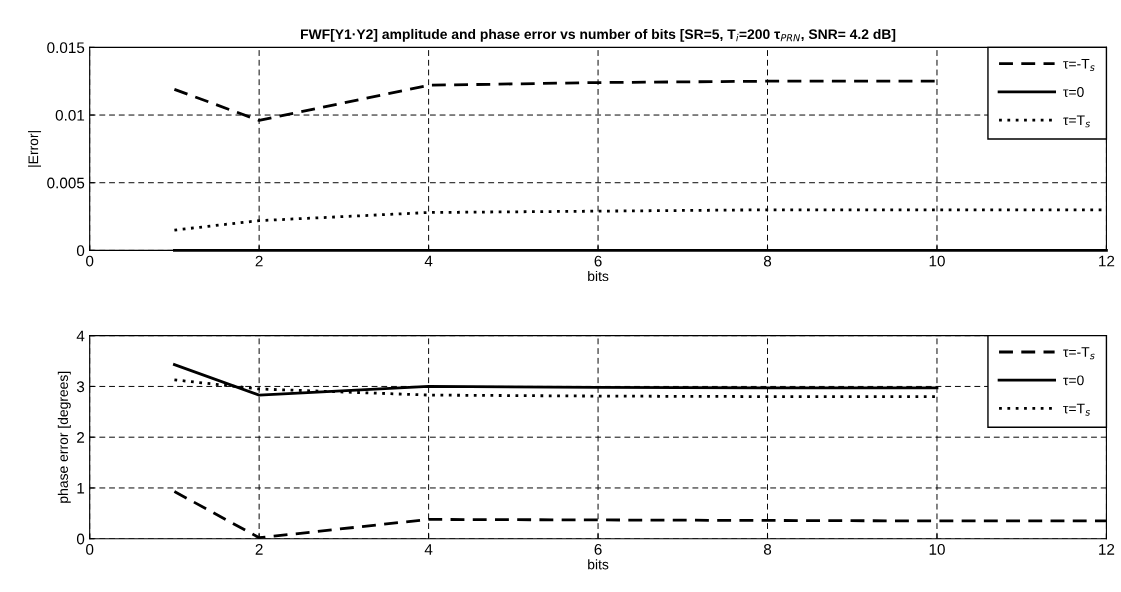 The height and width of the screenshot is (592, 1121). What do you see at coordinates (66, 48) in the screenshot?
I see `y-tick-label: 0.015` at bounding box center [66, 48].